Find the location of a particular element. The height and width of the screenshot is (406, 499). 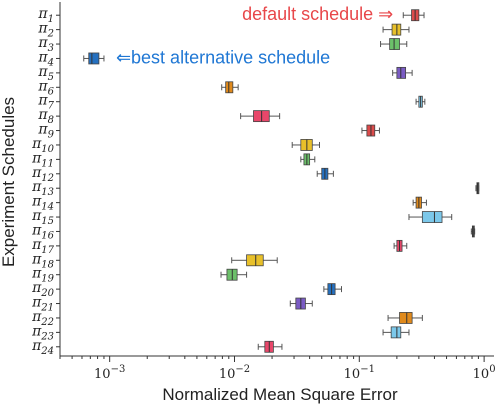

y-tick-label: π17 is located at coordinates (43, 246).